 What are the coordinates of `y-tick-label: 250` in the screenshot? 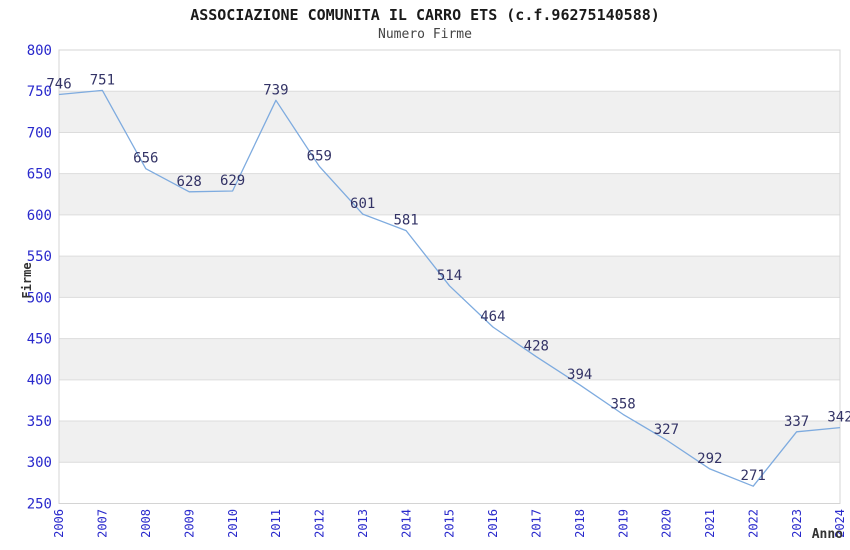 It's located at (39, 504).